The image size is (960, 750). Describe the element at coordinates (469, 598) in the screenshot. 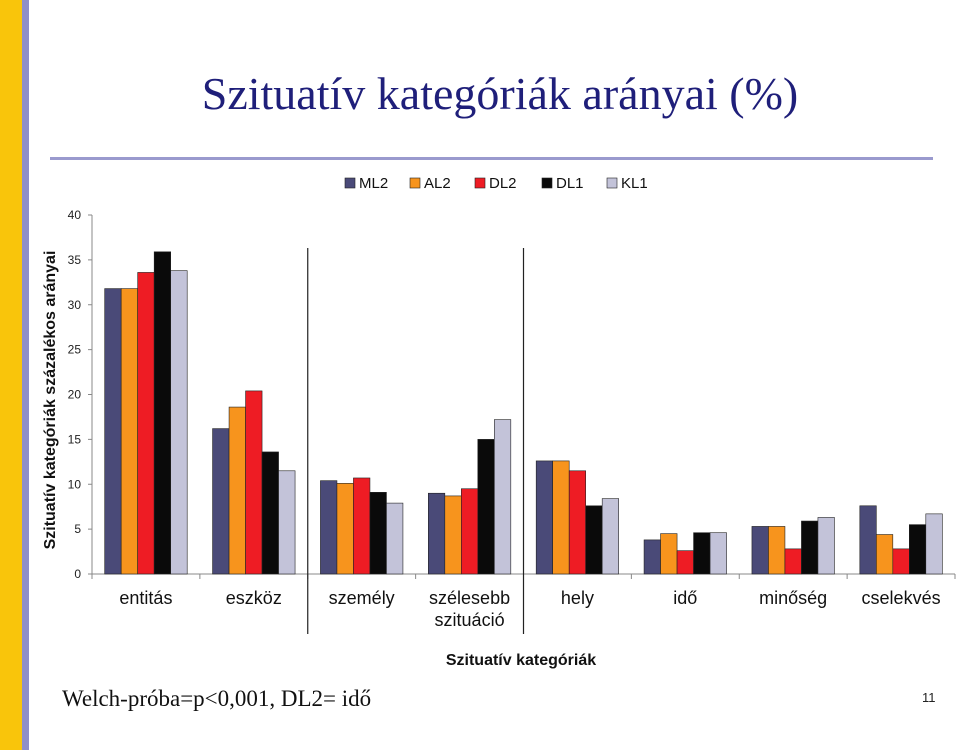

I see `x-category-label: szélesebb` at that location.